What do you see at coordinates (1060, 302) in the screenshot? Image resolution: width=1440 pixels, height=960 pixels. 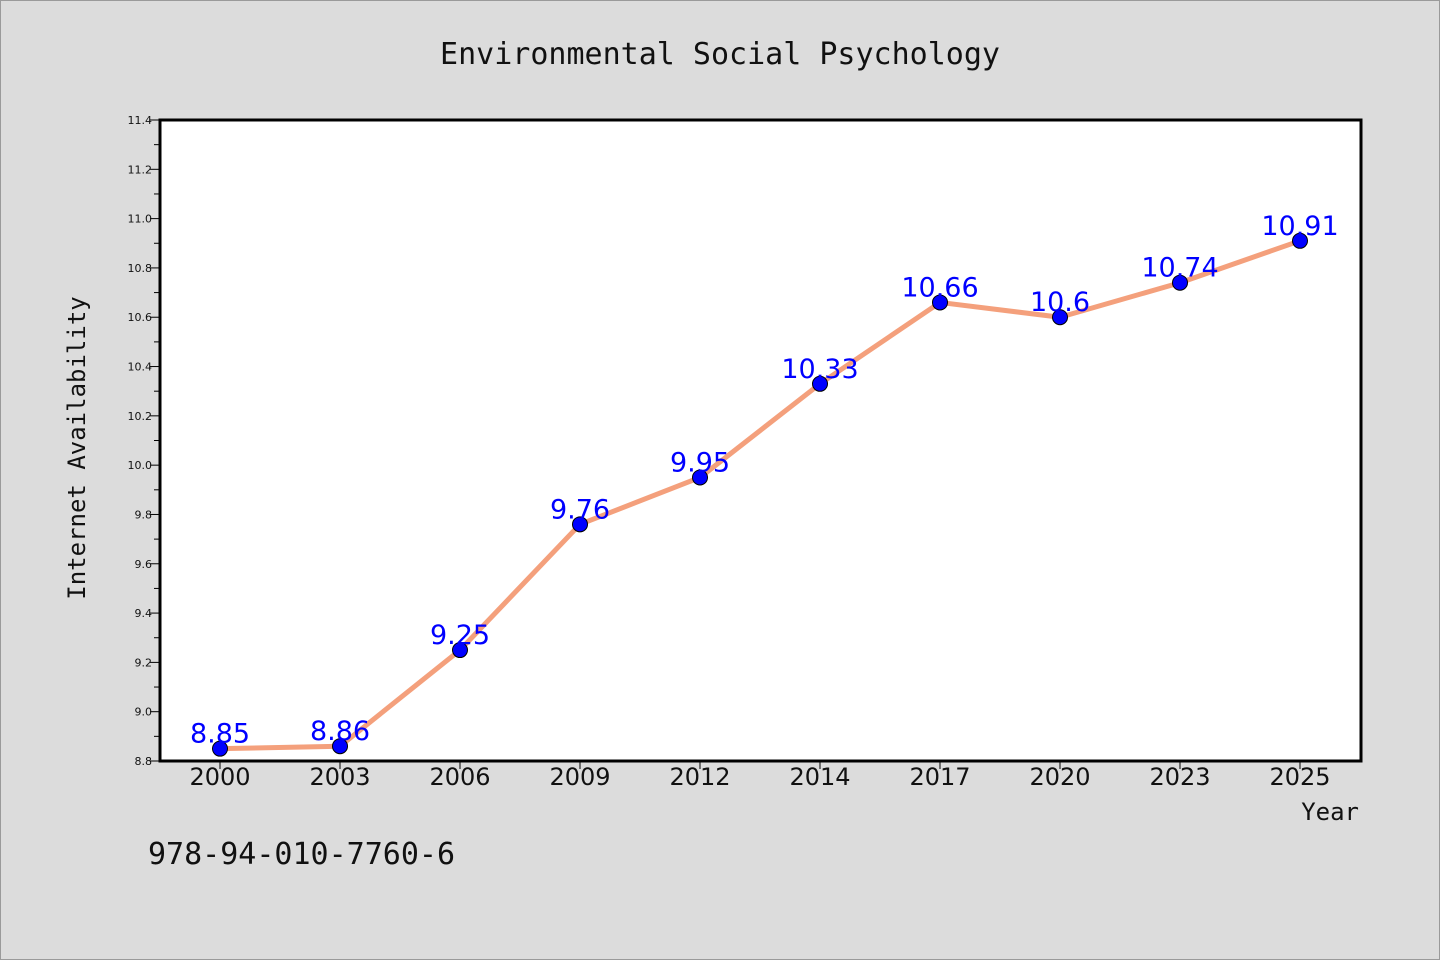 I see `data-label: 10.6` at bounding box center [1060, 302].